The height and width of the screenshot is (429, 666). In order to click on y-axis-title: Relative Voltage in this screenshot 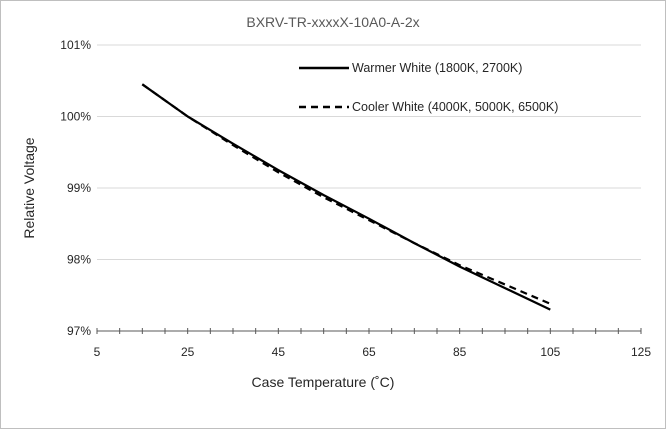, I will do `click(29, 187)`.